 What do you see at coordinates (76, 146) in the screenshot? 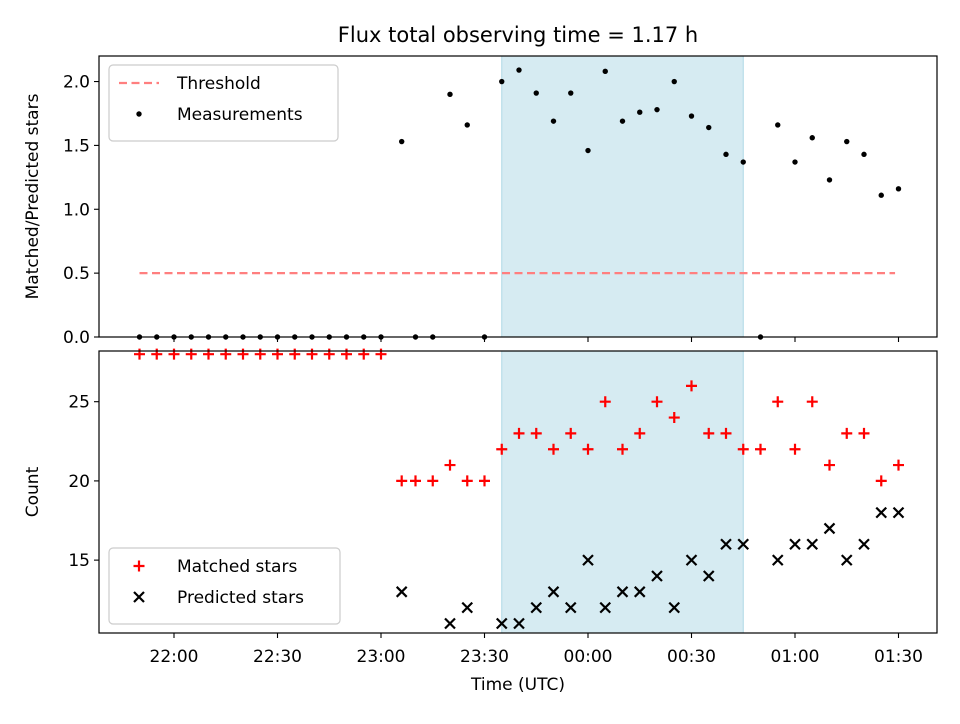
I see `y-tick-label: 1.5` at bounding box center [76, 146].